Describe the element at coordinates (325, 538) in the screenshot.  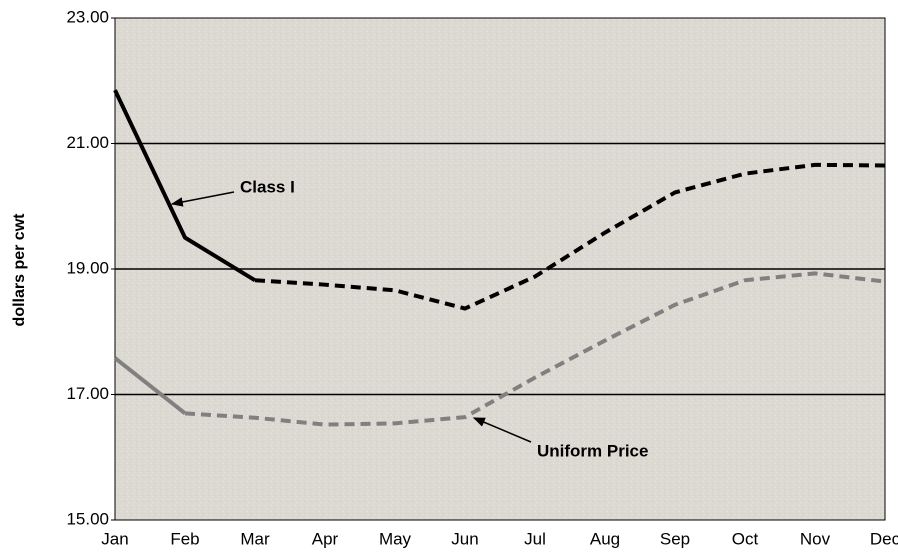
I see `x-tick-label: Apr` at that location.